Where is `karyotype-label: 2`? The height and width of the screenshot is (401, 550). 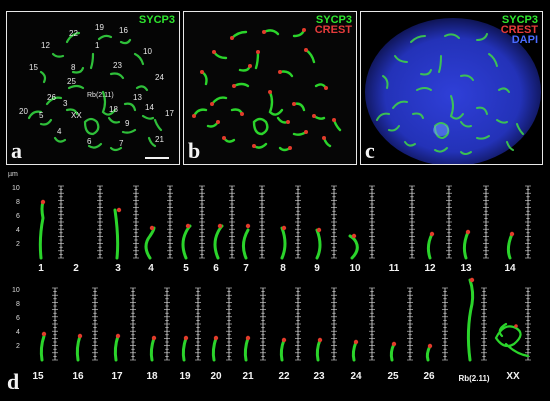 karyotype-label: 2 is located at coordinates (76, 268).